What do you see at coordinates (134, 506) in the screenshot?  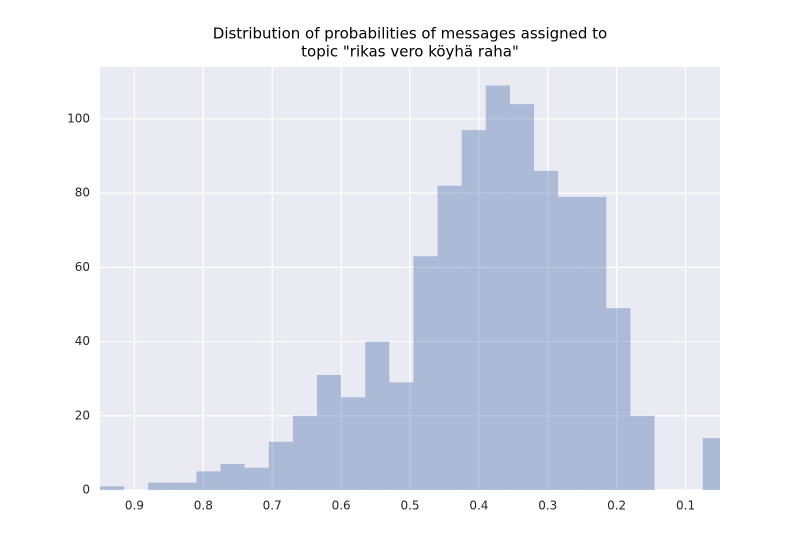 I see `x-tick-label: 0.9` at bounding box center [134, 506].